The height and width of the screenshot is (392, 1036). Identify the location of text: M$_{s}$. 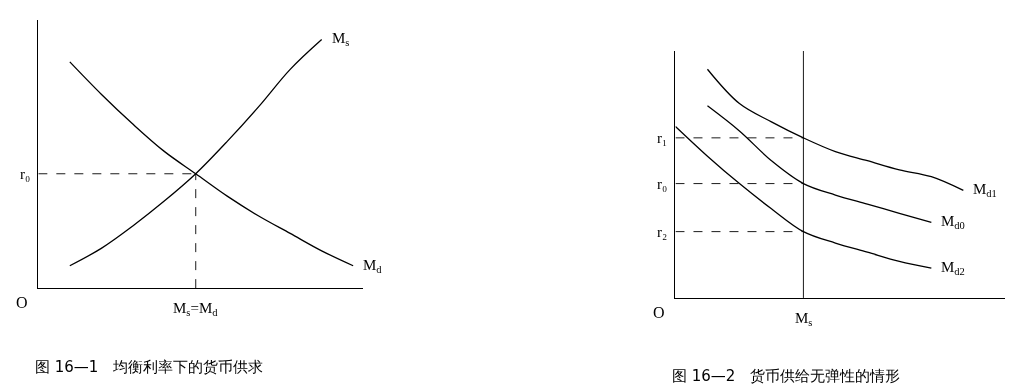
(804, 319).